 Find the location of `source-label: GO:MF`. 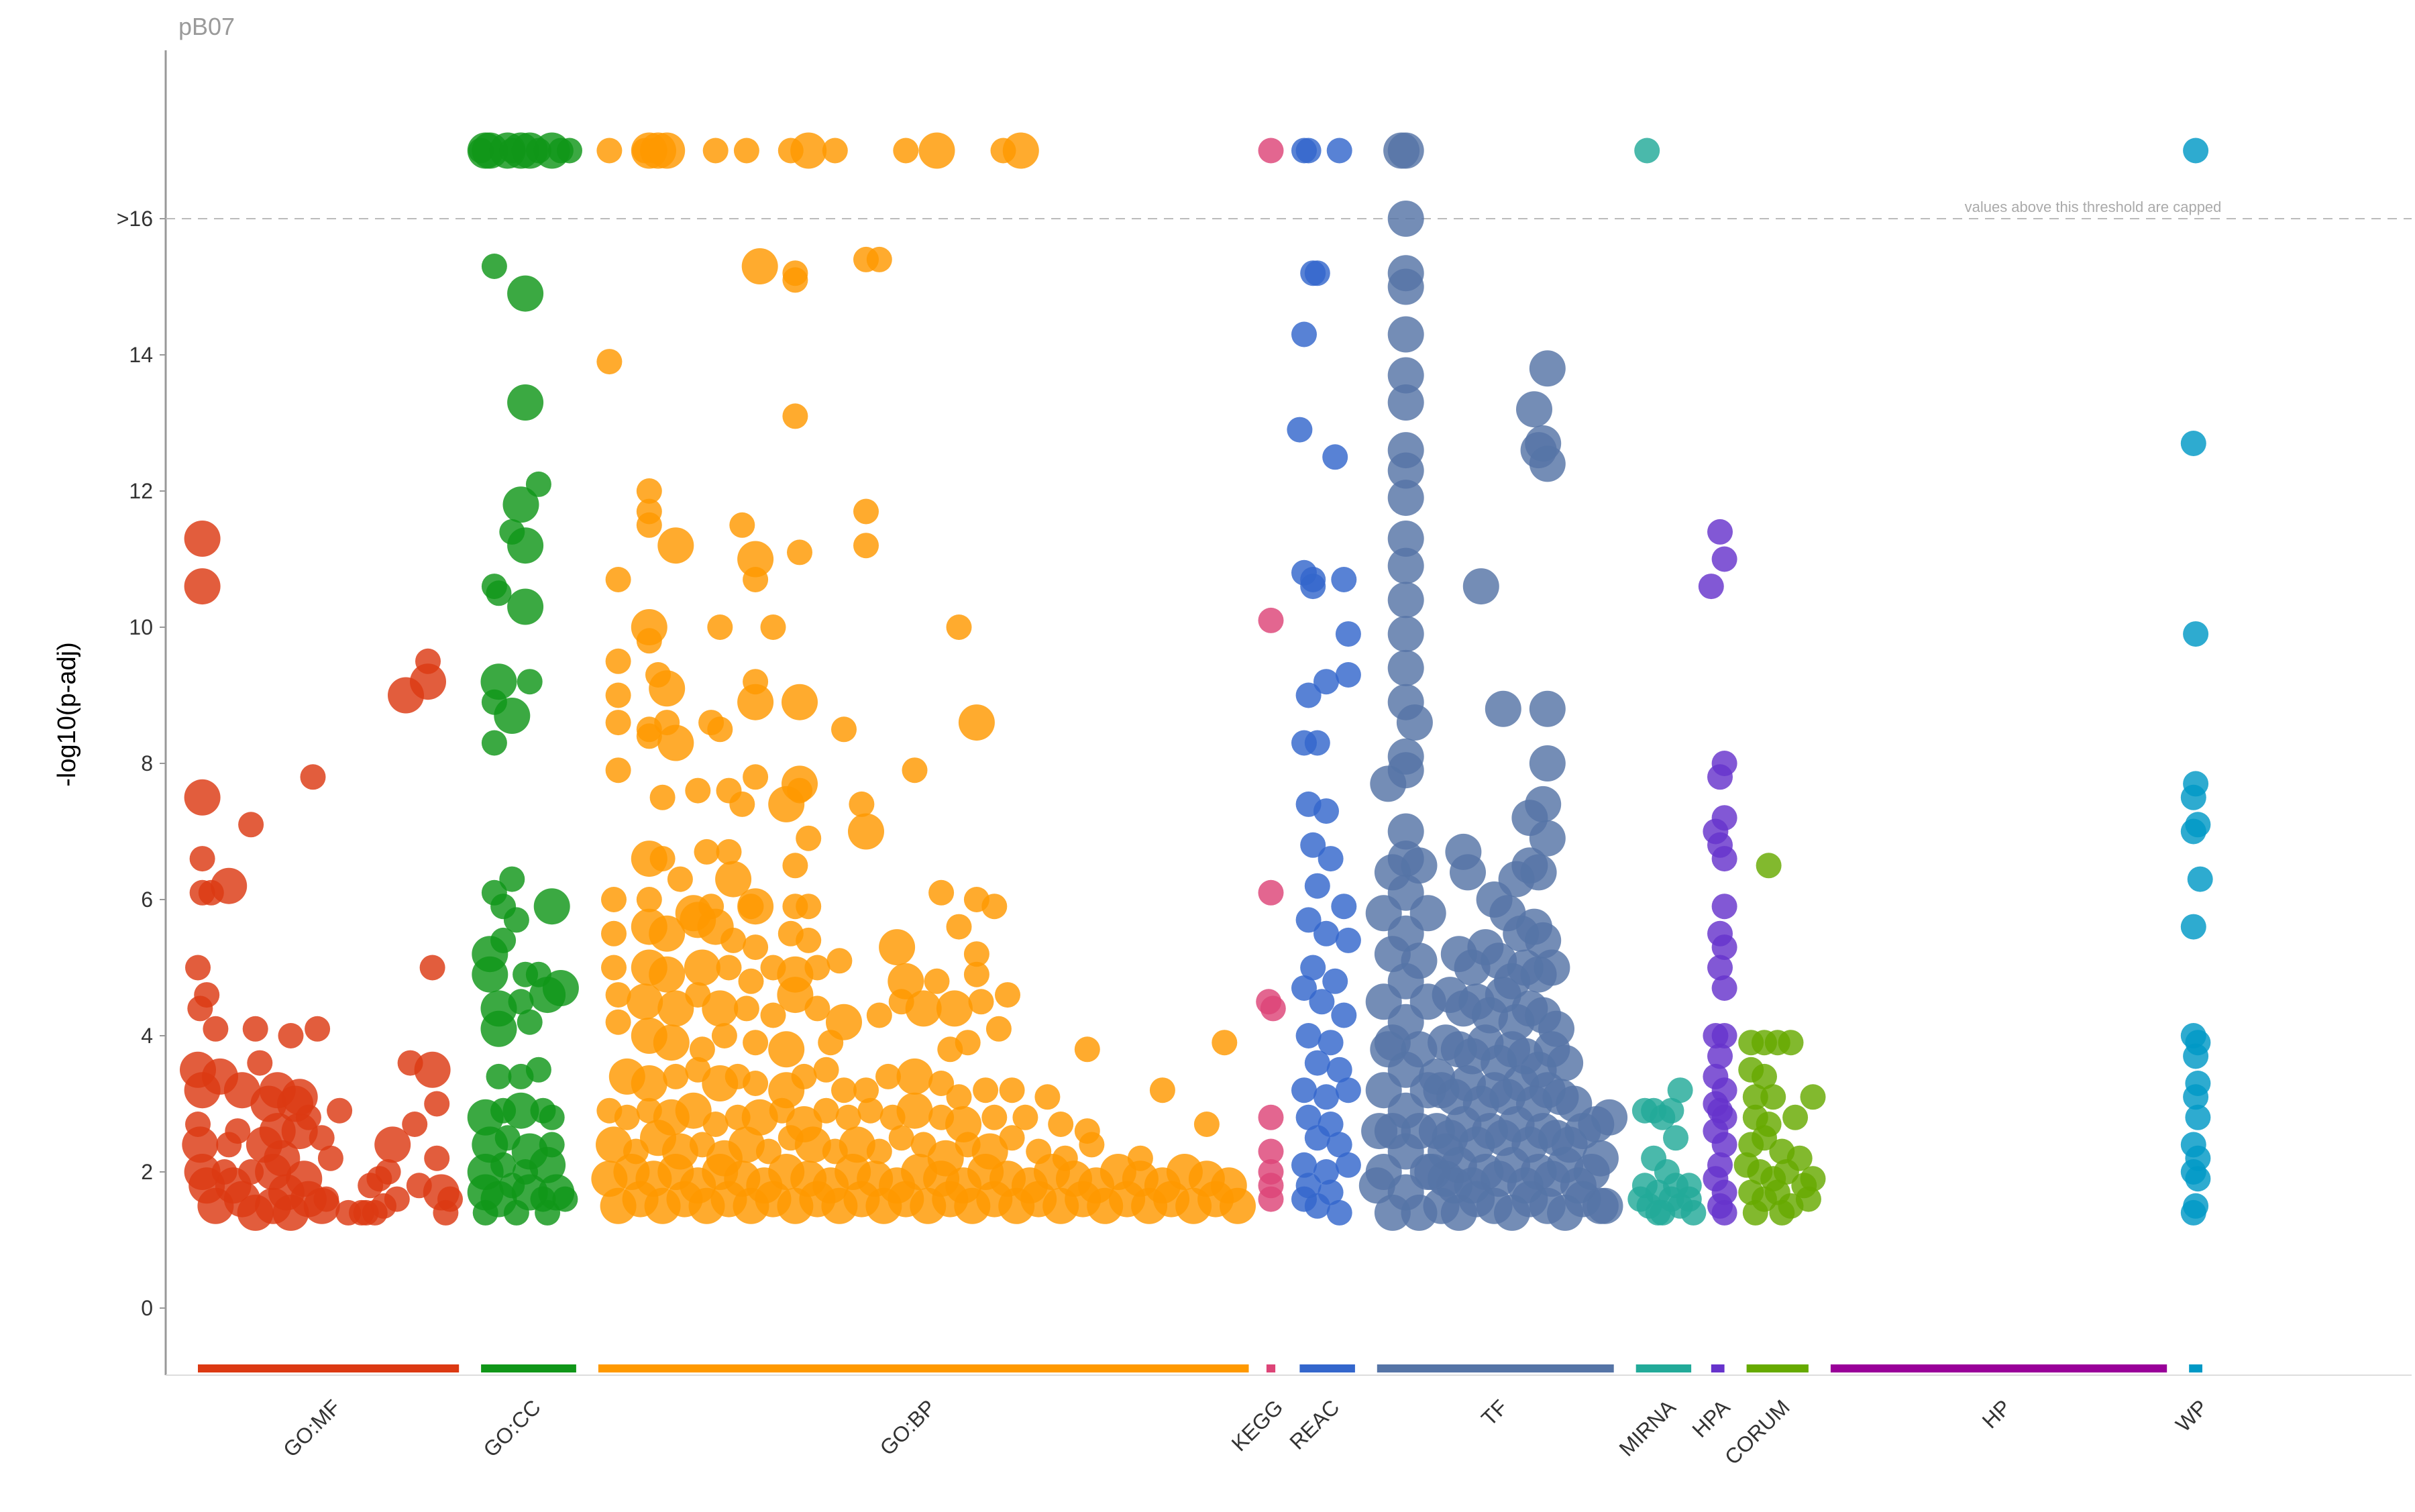

source-label: GO:MF is located at coordinates (311, 1429).